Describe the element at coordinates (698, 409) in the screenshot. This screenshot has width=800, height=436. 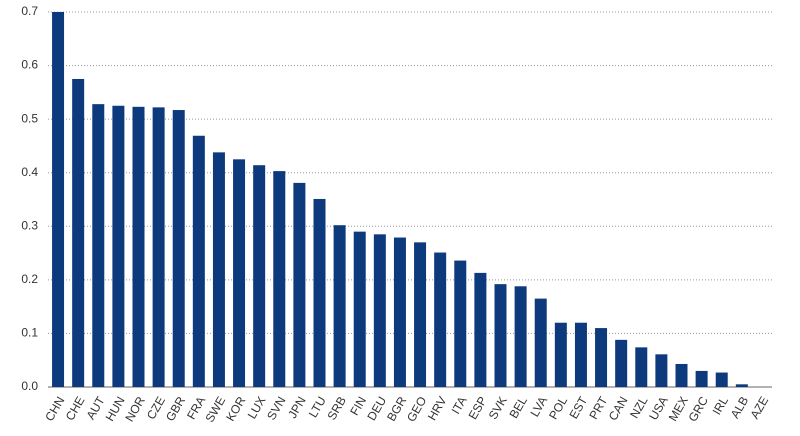
I see `x-tick-label: GRC` at that location.